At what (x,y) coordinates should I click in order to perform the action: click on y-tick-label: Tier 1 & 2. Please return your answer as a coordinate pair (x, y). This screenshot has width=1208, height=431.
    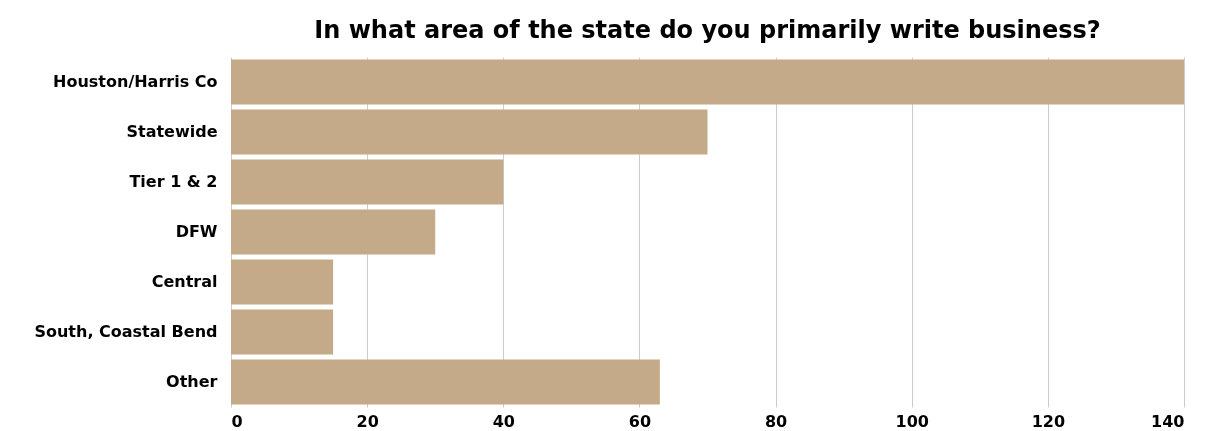
    Looking at the image, I should click on (173, 181).